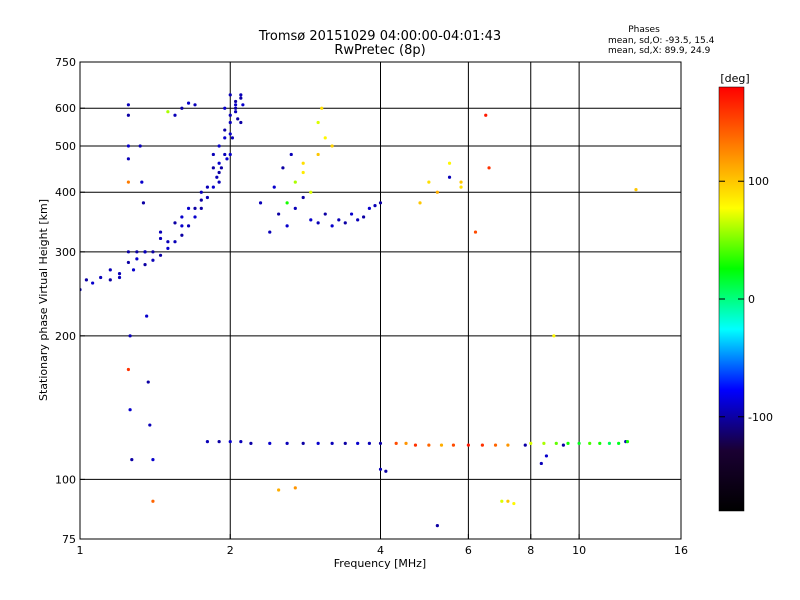  Describe the element at coordinates (70, 301) in the screenshot. I see `y-axis: 75 100 200 300 400 500 600 750` at that location.